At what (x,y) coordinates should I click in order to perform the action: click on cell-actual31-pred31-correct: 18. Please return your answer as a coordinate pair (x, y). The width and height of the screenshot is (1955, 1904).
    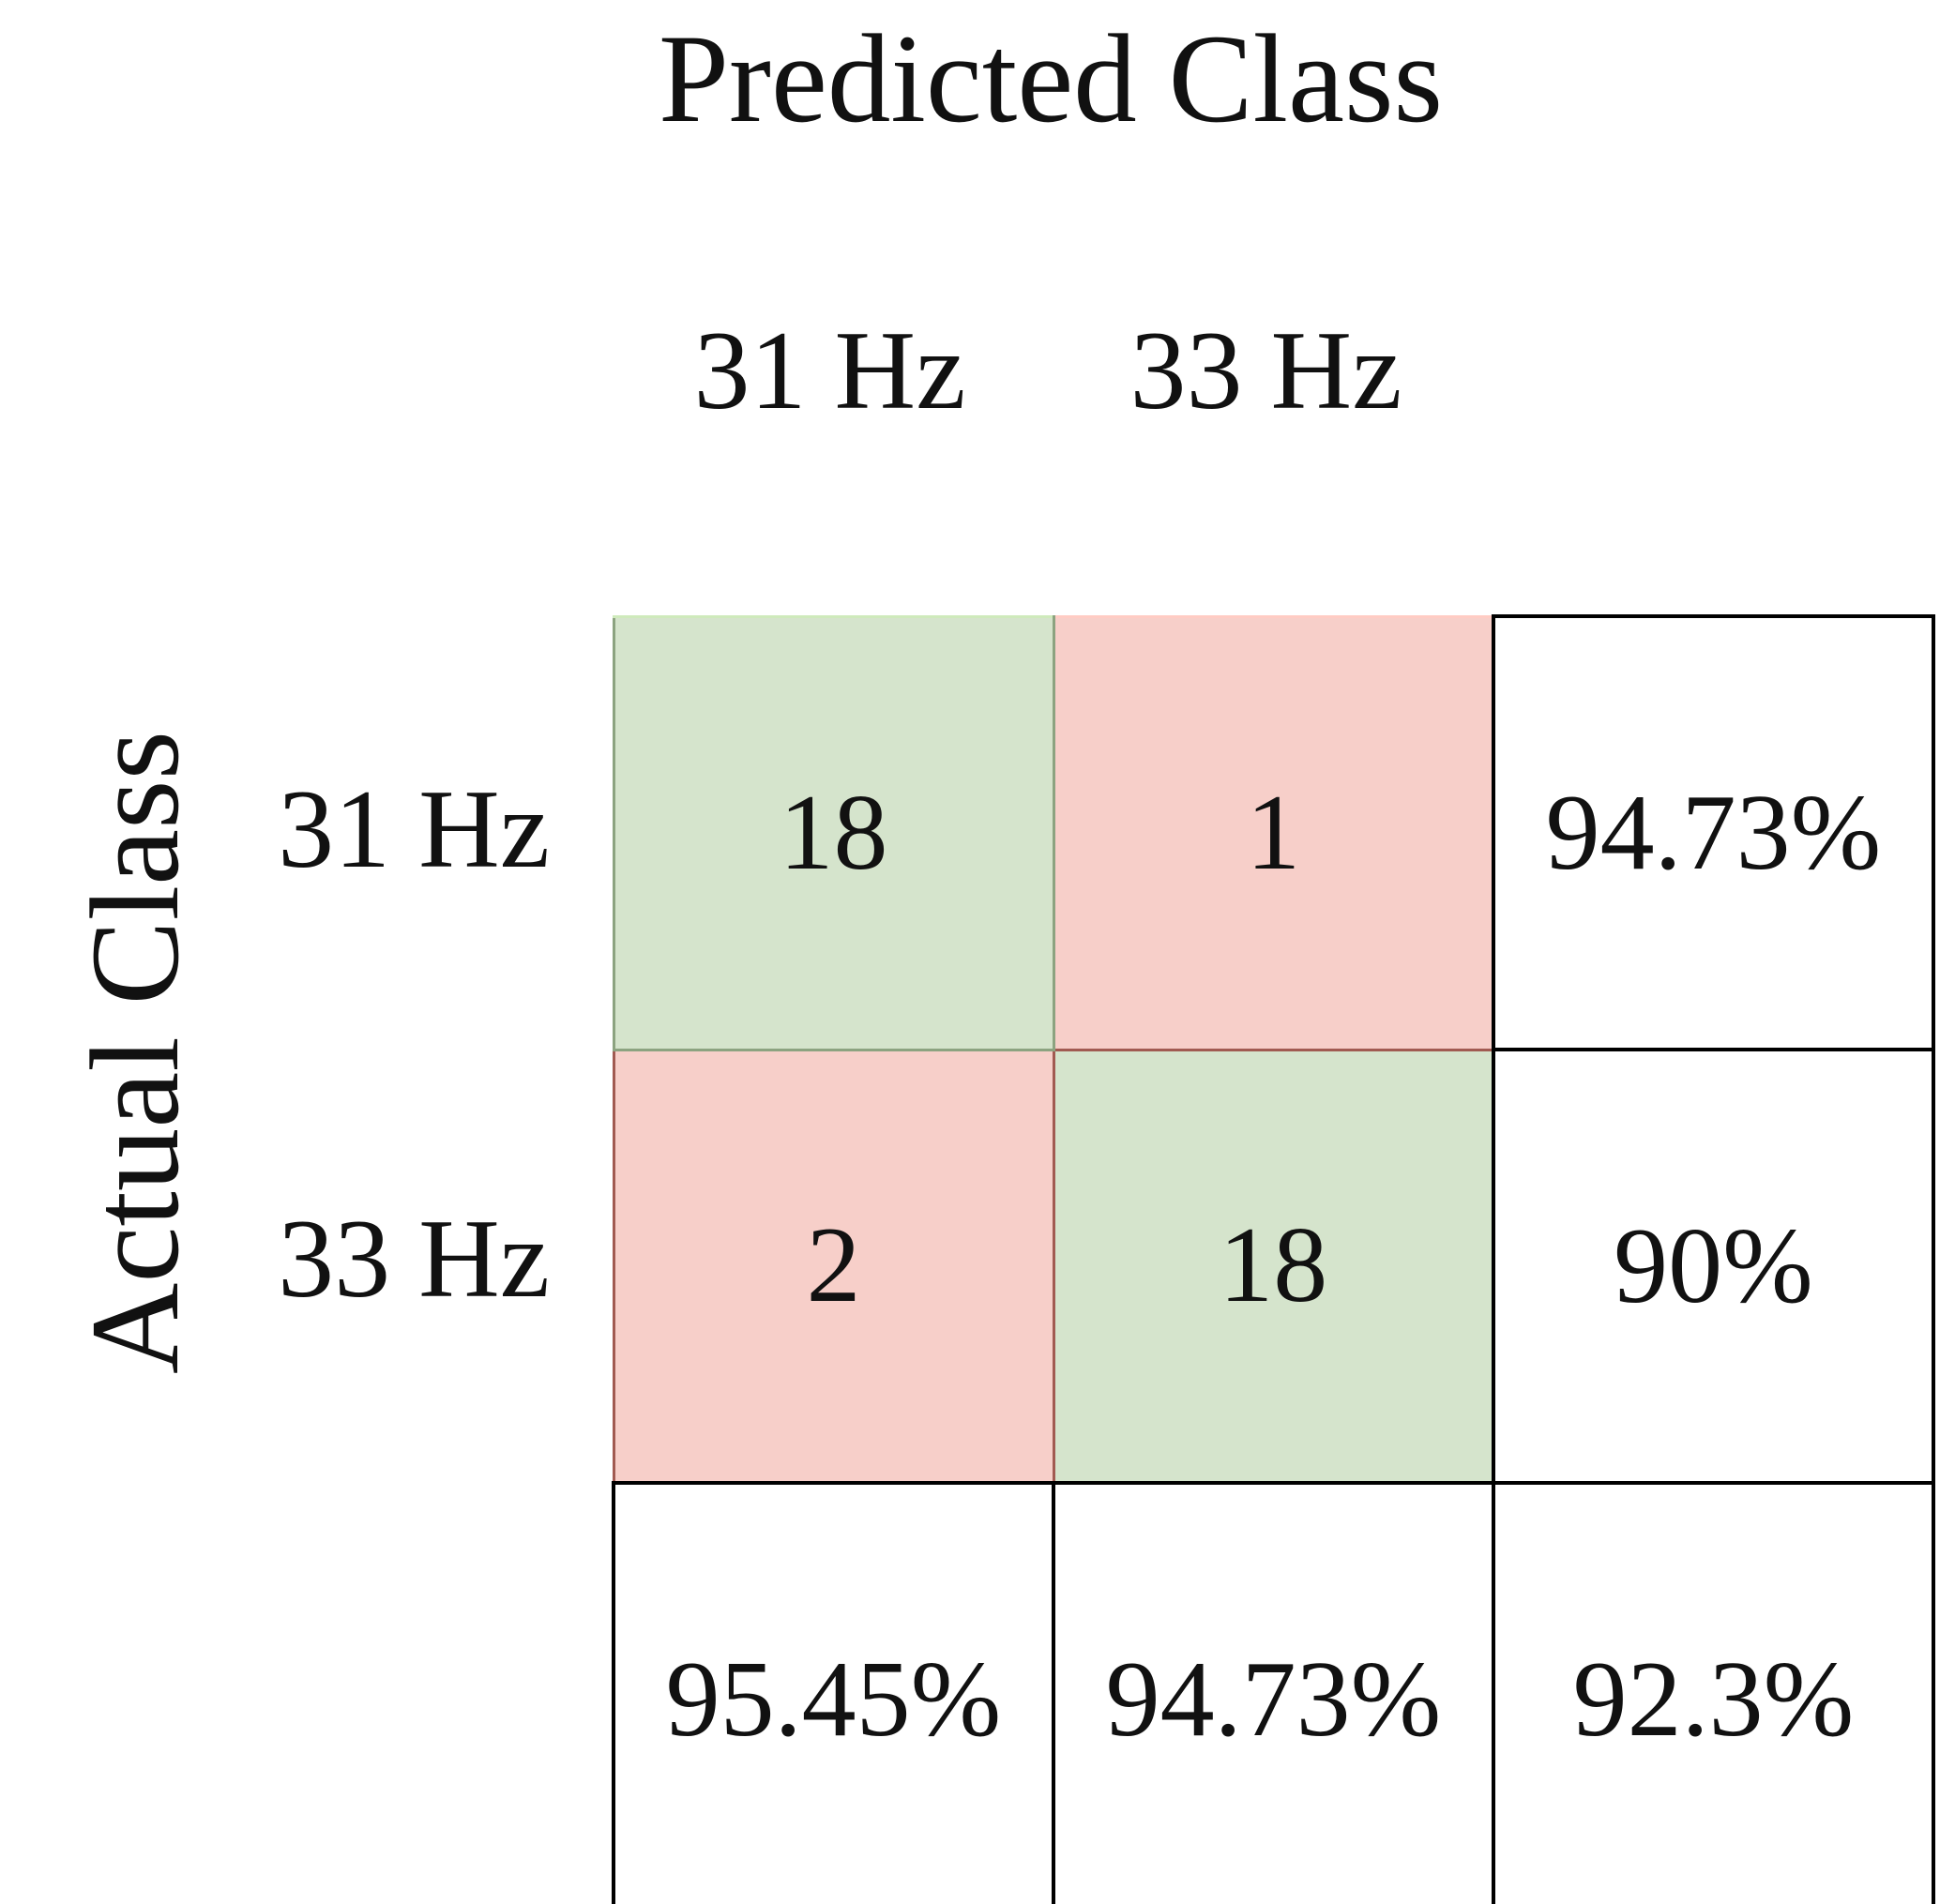
    Looking at the image, I should click on (833, 832).